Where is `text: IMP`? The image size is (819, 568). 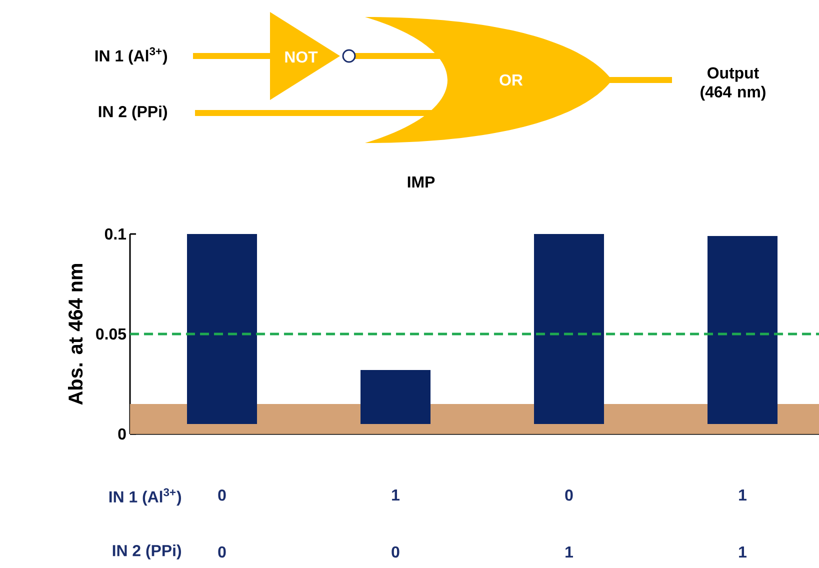 text: IMP is located at coordinates (421, 182).